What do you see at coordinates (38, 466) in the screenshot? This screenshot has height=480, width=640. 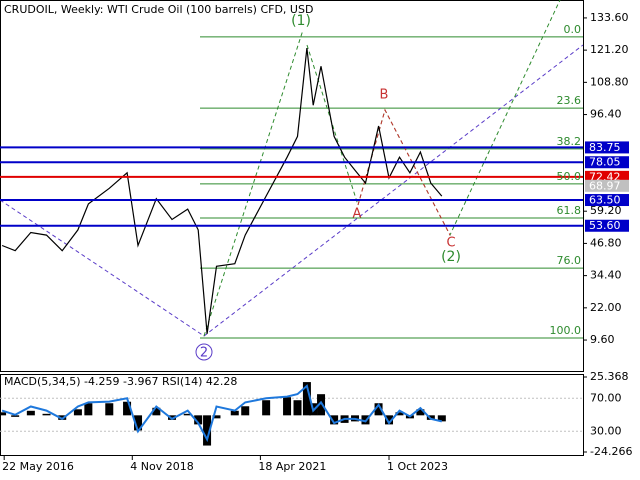 I see `x-tick-label: 22 May 2016` at bounding box center [38, 466].